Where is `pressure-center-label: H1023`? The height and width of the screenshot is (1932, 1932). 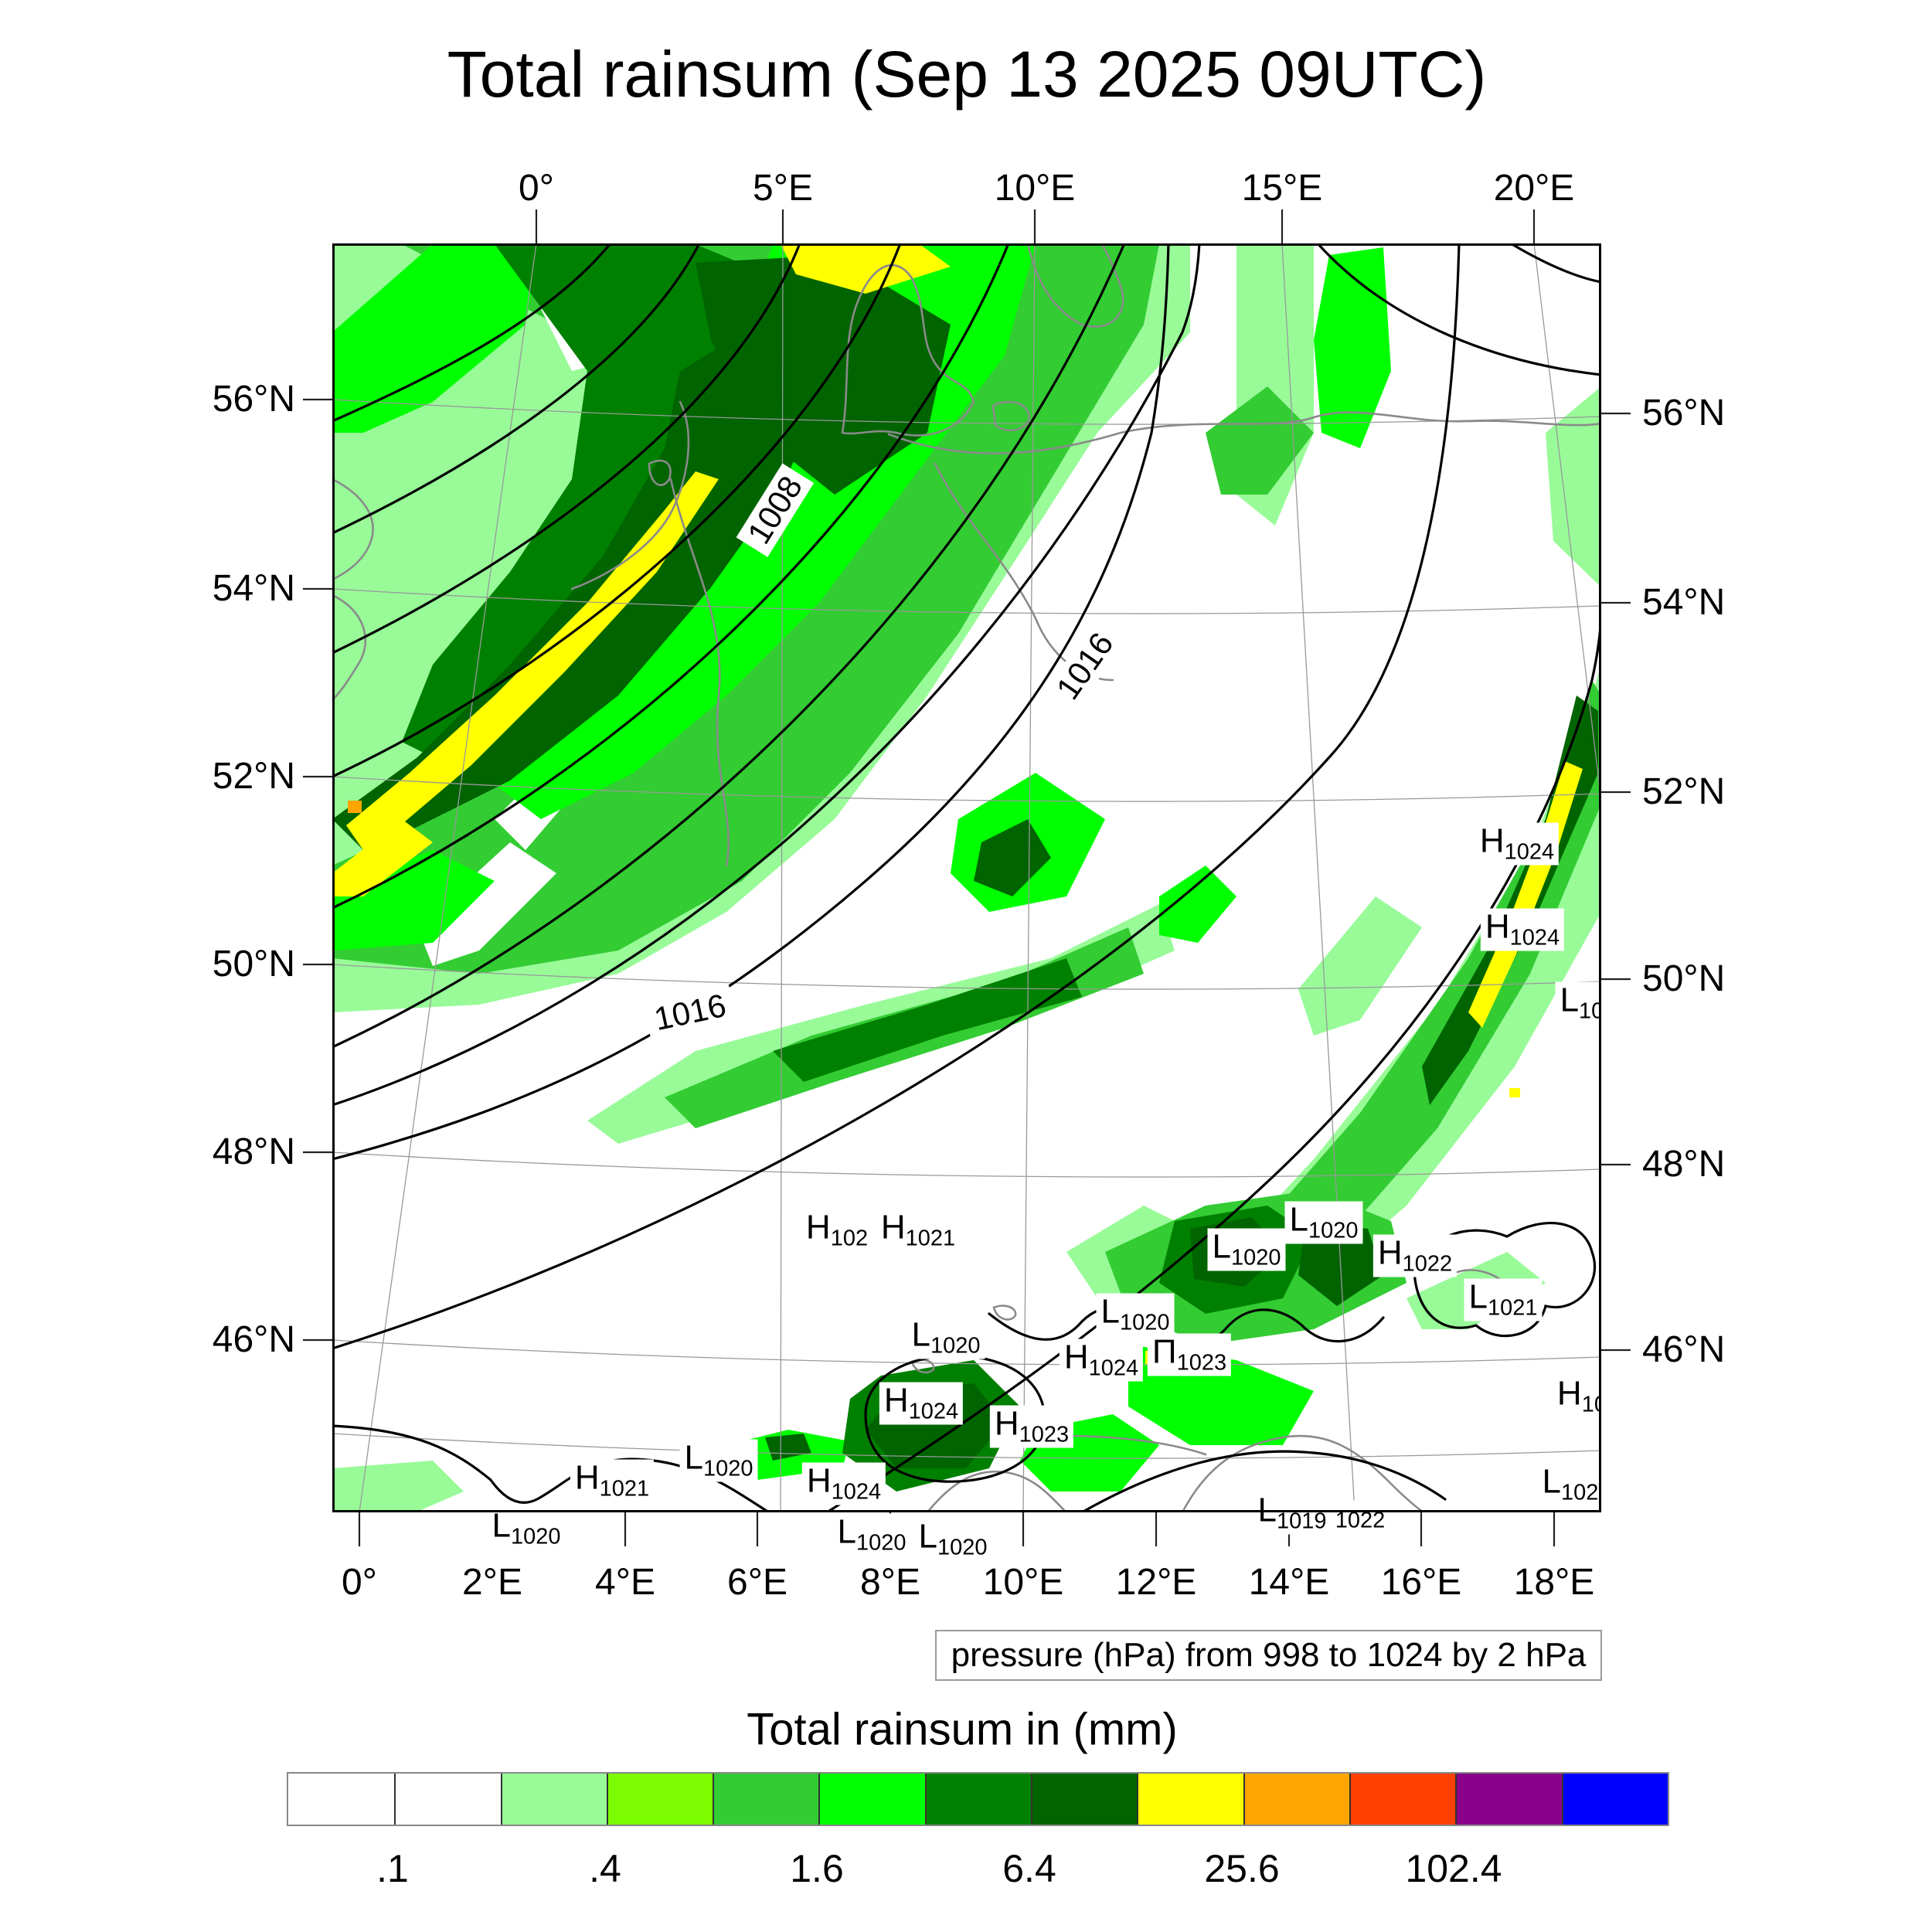 pressure-center-label: H1023 is located at coordinates (1031, 1426).